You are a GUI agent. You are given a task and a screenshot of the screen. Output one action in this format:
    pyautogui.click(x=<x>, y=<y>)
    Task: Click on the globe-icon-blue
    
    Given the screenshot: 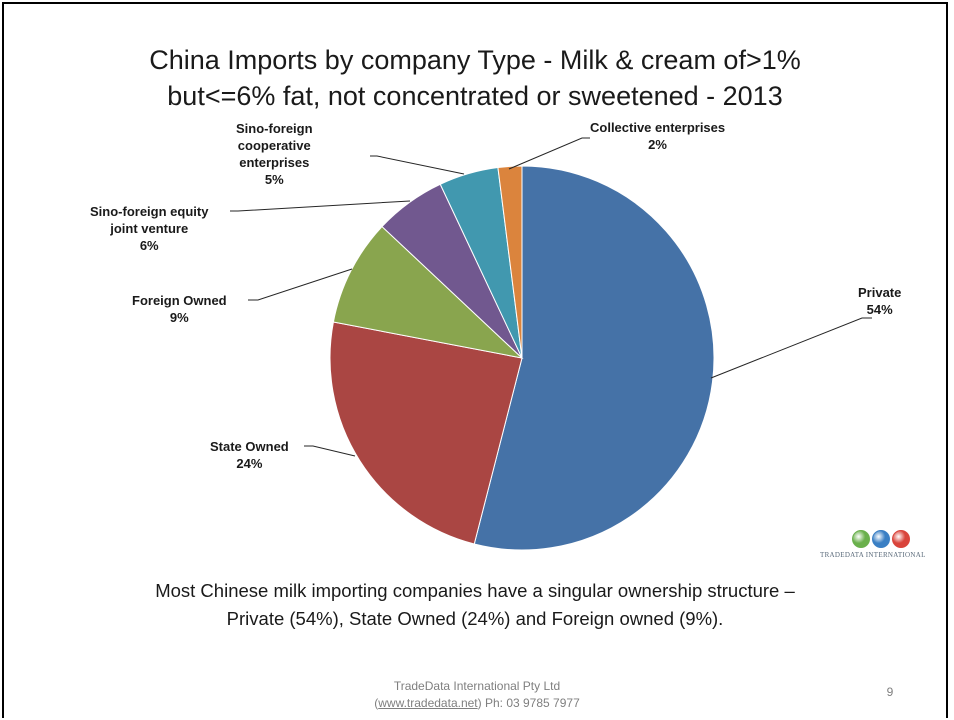 What is the action you would take?
    pyautogui.click(x=881, y=539)
    